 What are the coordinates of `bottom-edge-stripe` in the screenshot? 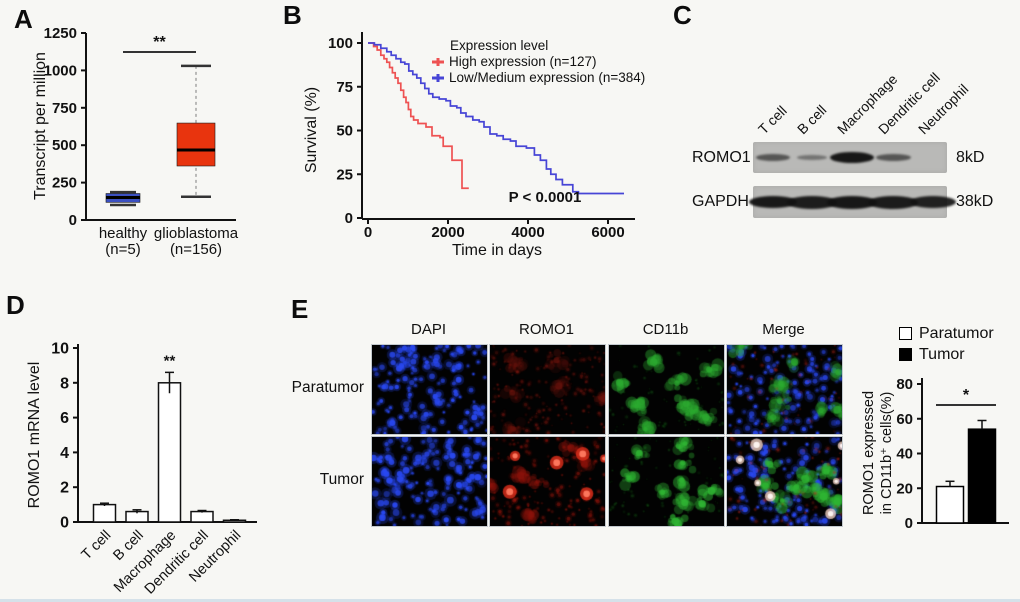 It's located at (510, 600).